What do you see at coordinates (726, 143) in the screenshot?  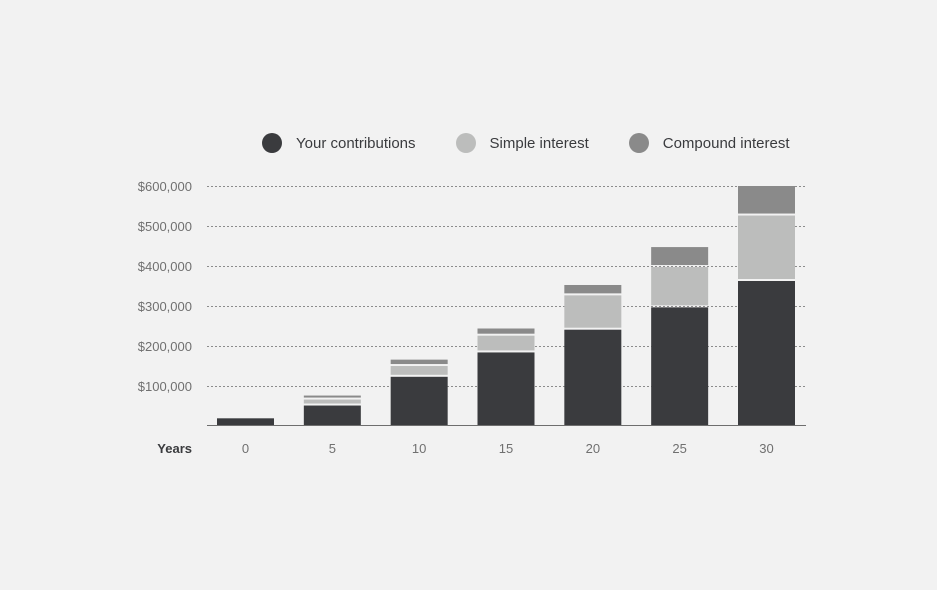 I see `legend-label: Compound interest` at bounding box center [726, 143].